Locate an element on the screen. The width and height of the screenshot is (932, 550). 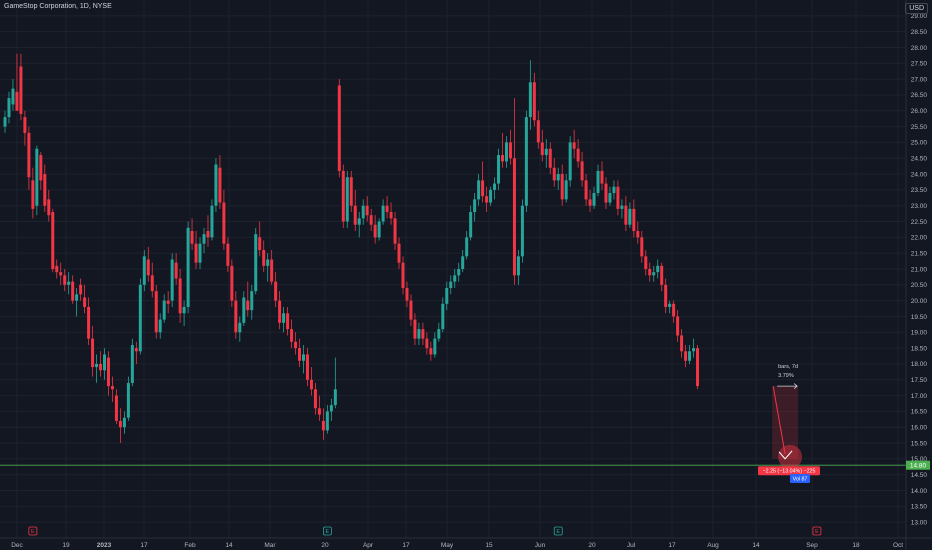
y-tick-label: 25.50 is located at coordinates (919, 127).